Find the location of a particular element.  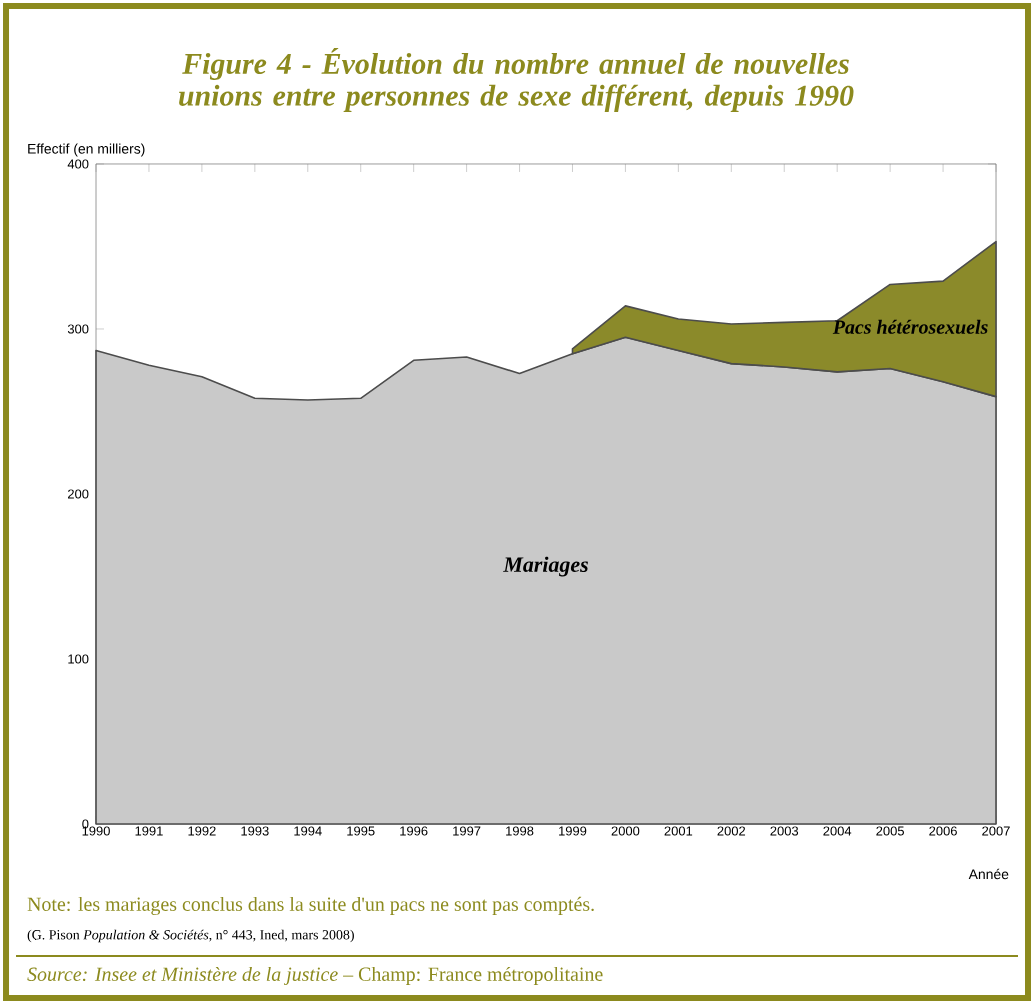

chart-title: Figure 4 - Évolution du nombre annuel de nouvelles unions entre personnes de sexe différent, depuis 1990 is located at coordinates (516, 80).